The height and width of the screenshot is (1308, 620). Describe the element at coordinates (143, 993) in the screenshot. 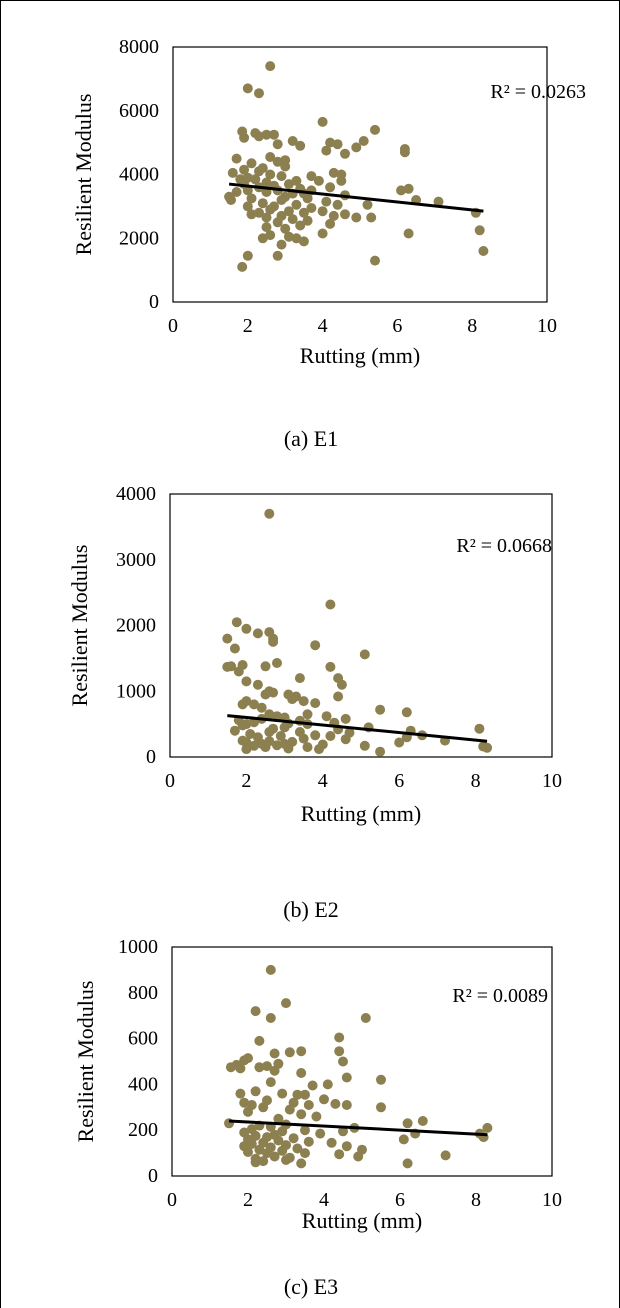

I see `y-tick-label: 800` at that location.